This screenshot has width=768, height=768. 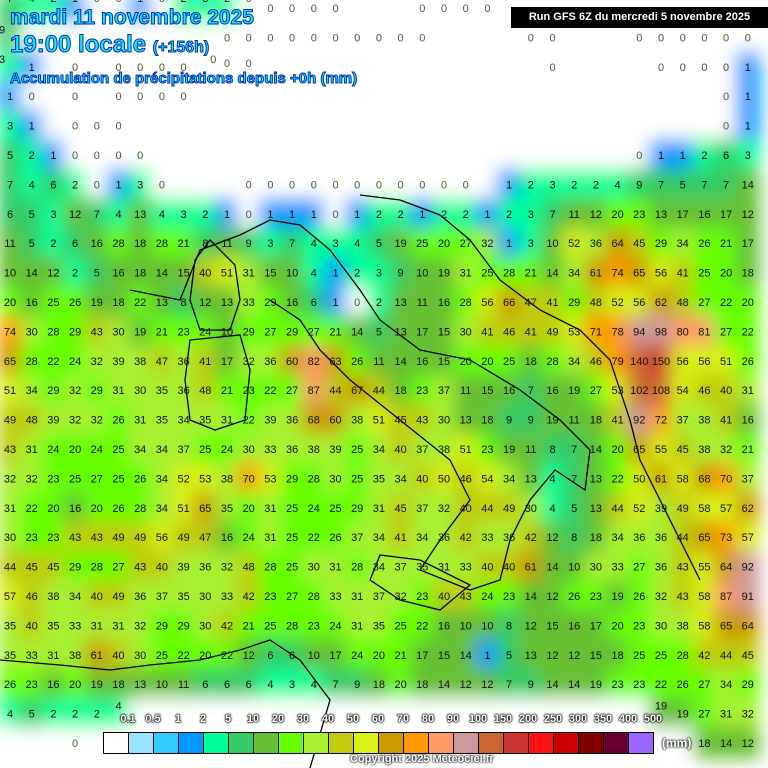 I want to click on legend-swatch, so click(x=366, y=743).